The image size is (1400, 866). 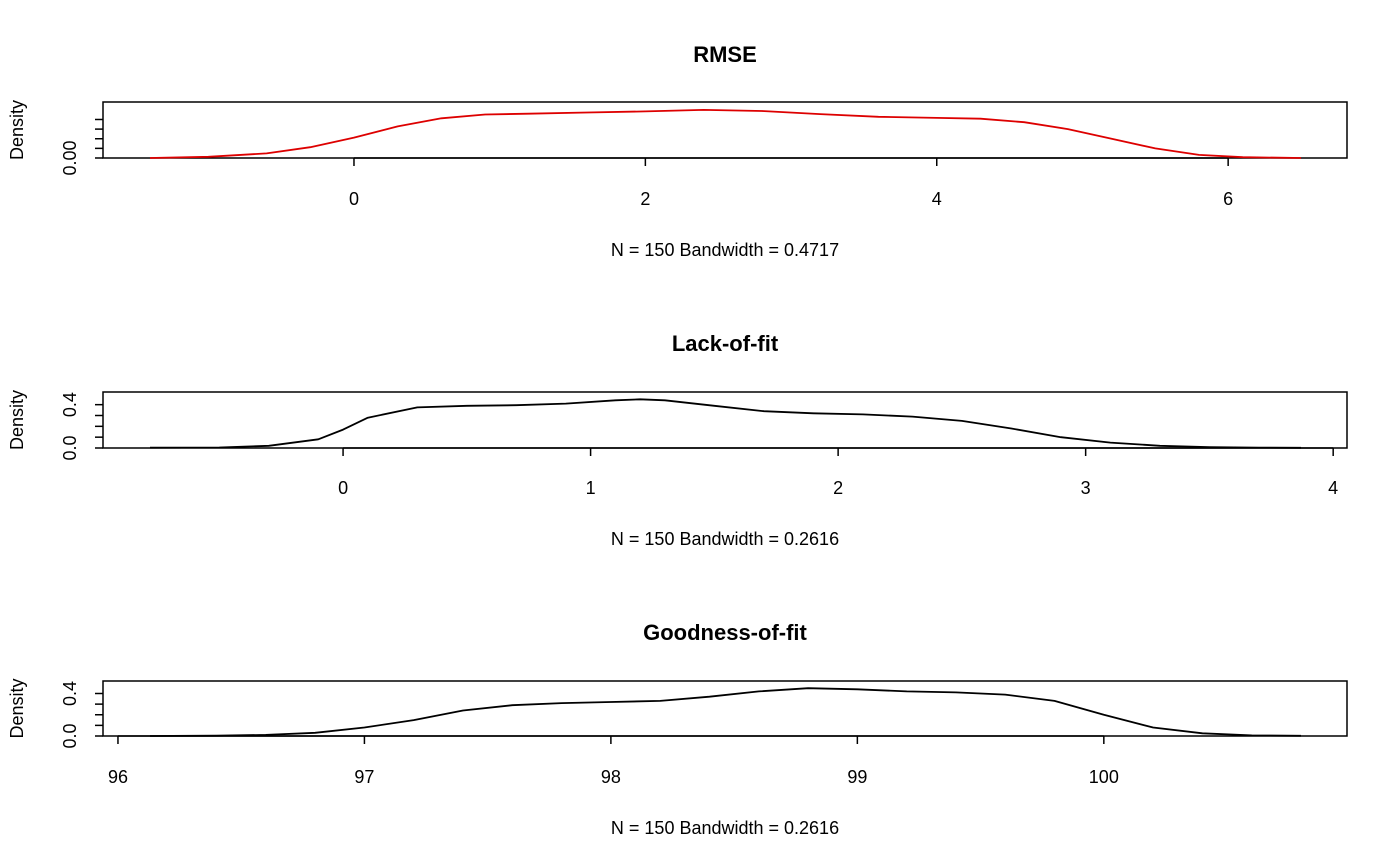 I want to click on goodness-of-fit-x-axis-title: N = 150 Bandwidth = 0.2616, so click(x=725, y=828).